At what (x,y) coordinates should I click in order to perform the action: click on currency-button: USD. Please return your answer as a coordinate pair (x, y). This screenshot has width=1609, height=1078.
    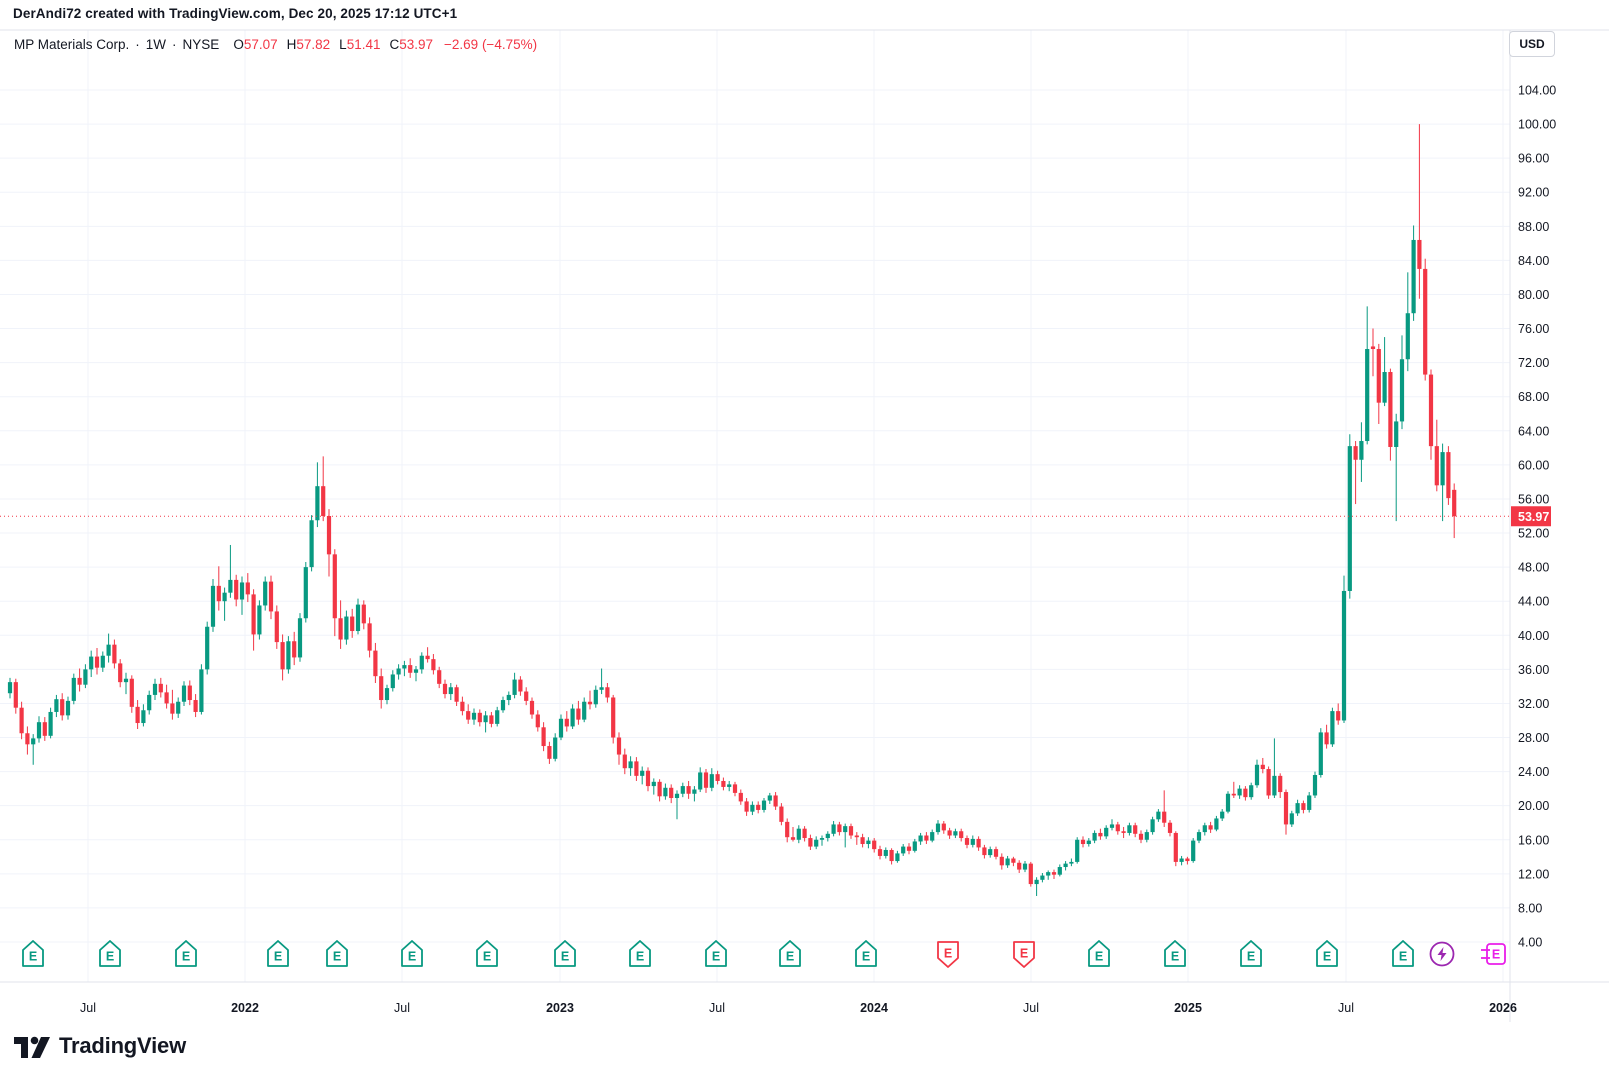
    Looking at the image, I should click on (1532, 44).